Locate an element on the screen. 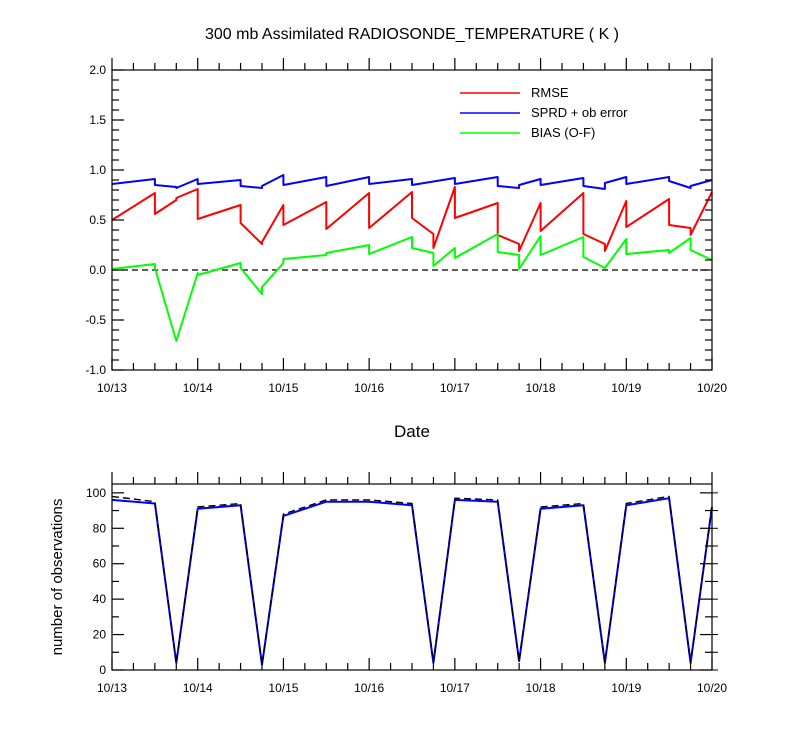 The image size is (800, 750). top-x-tick-label: 10/17 is located at coordinates (455, 388).